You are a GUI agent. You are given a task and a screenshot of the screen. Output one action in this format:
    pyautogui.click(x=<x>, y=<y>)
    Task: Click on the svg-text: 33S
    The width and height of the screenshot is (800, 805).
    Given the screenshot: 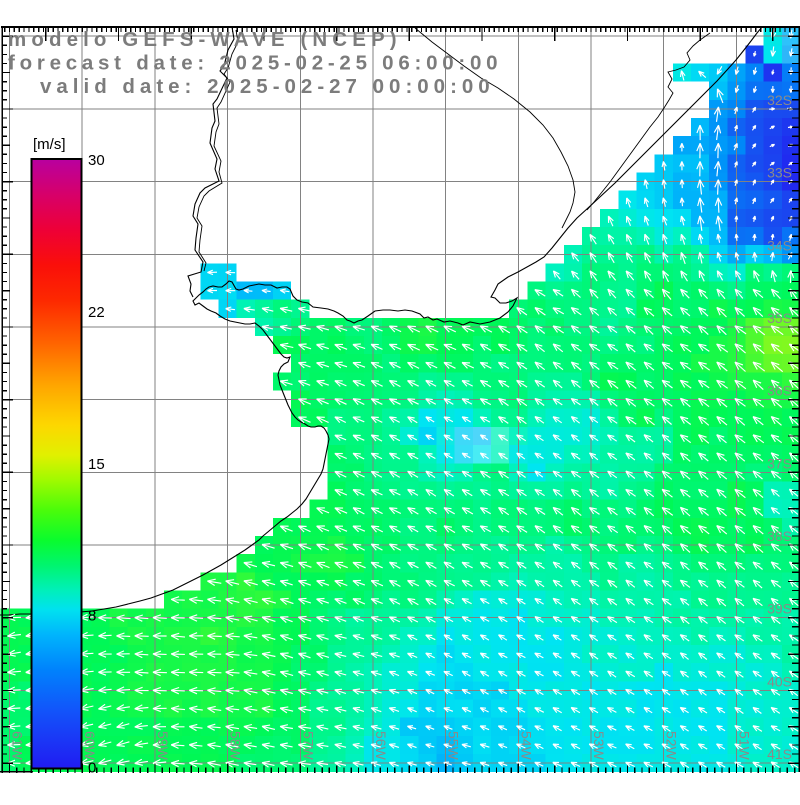 What is the action you would take?
    pyautogui.click(x=779, y=173)
    